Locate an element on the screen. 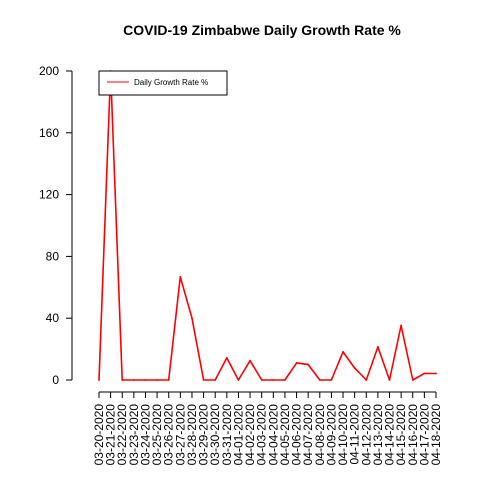 The height and width of the screenshot is (480, 480). x-tick-label: 03-27-2020 is located at coordinates (180, 435).